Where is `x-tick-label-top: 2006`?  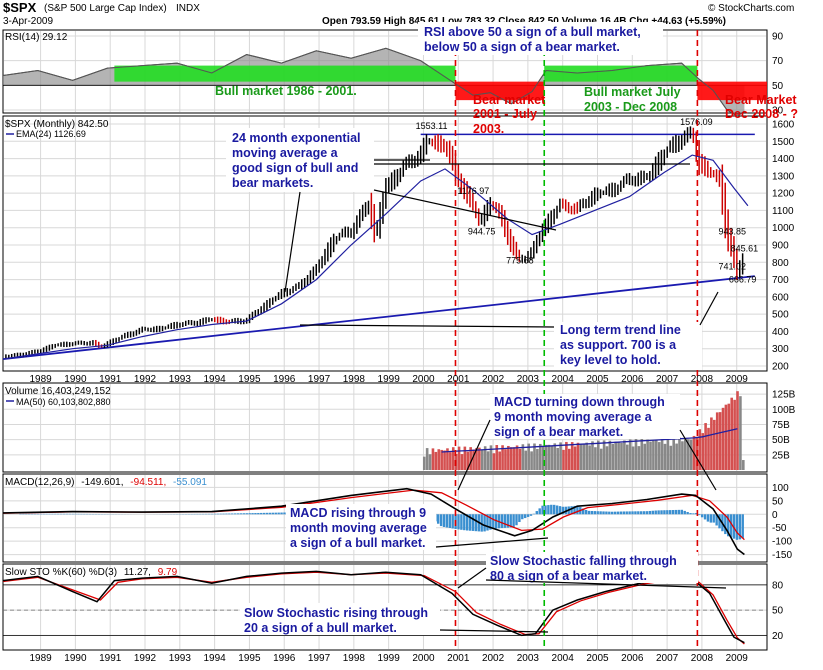
x-tick-label-top: 2006 is located at coordinates (632, 379).